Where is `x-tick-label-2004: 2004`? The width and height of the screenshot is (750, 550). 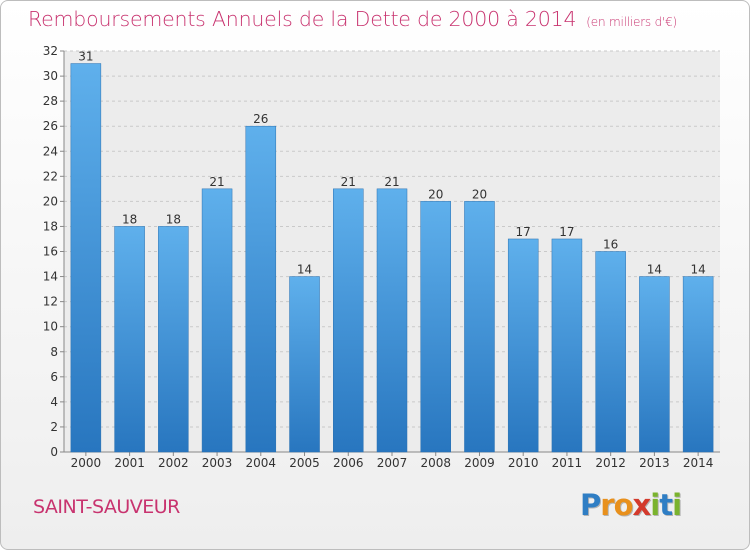 x-tick-label-2004: 2004 is located at coordinates (261, 463).